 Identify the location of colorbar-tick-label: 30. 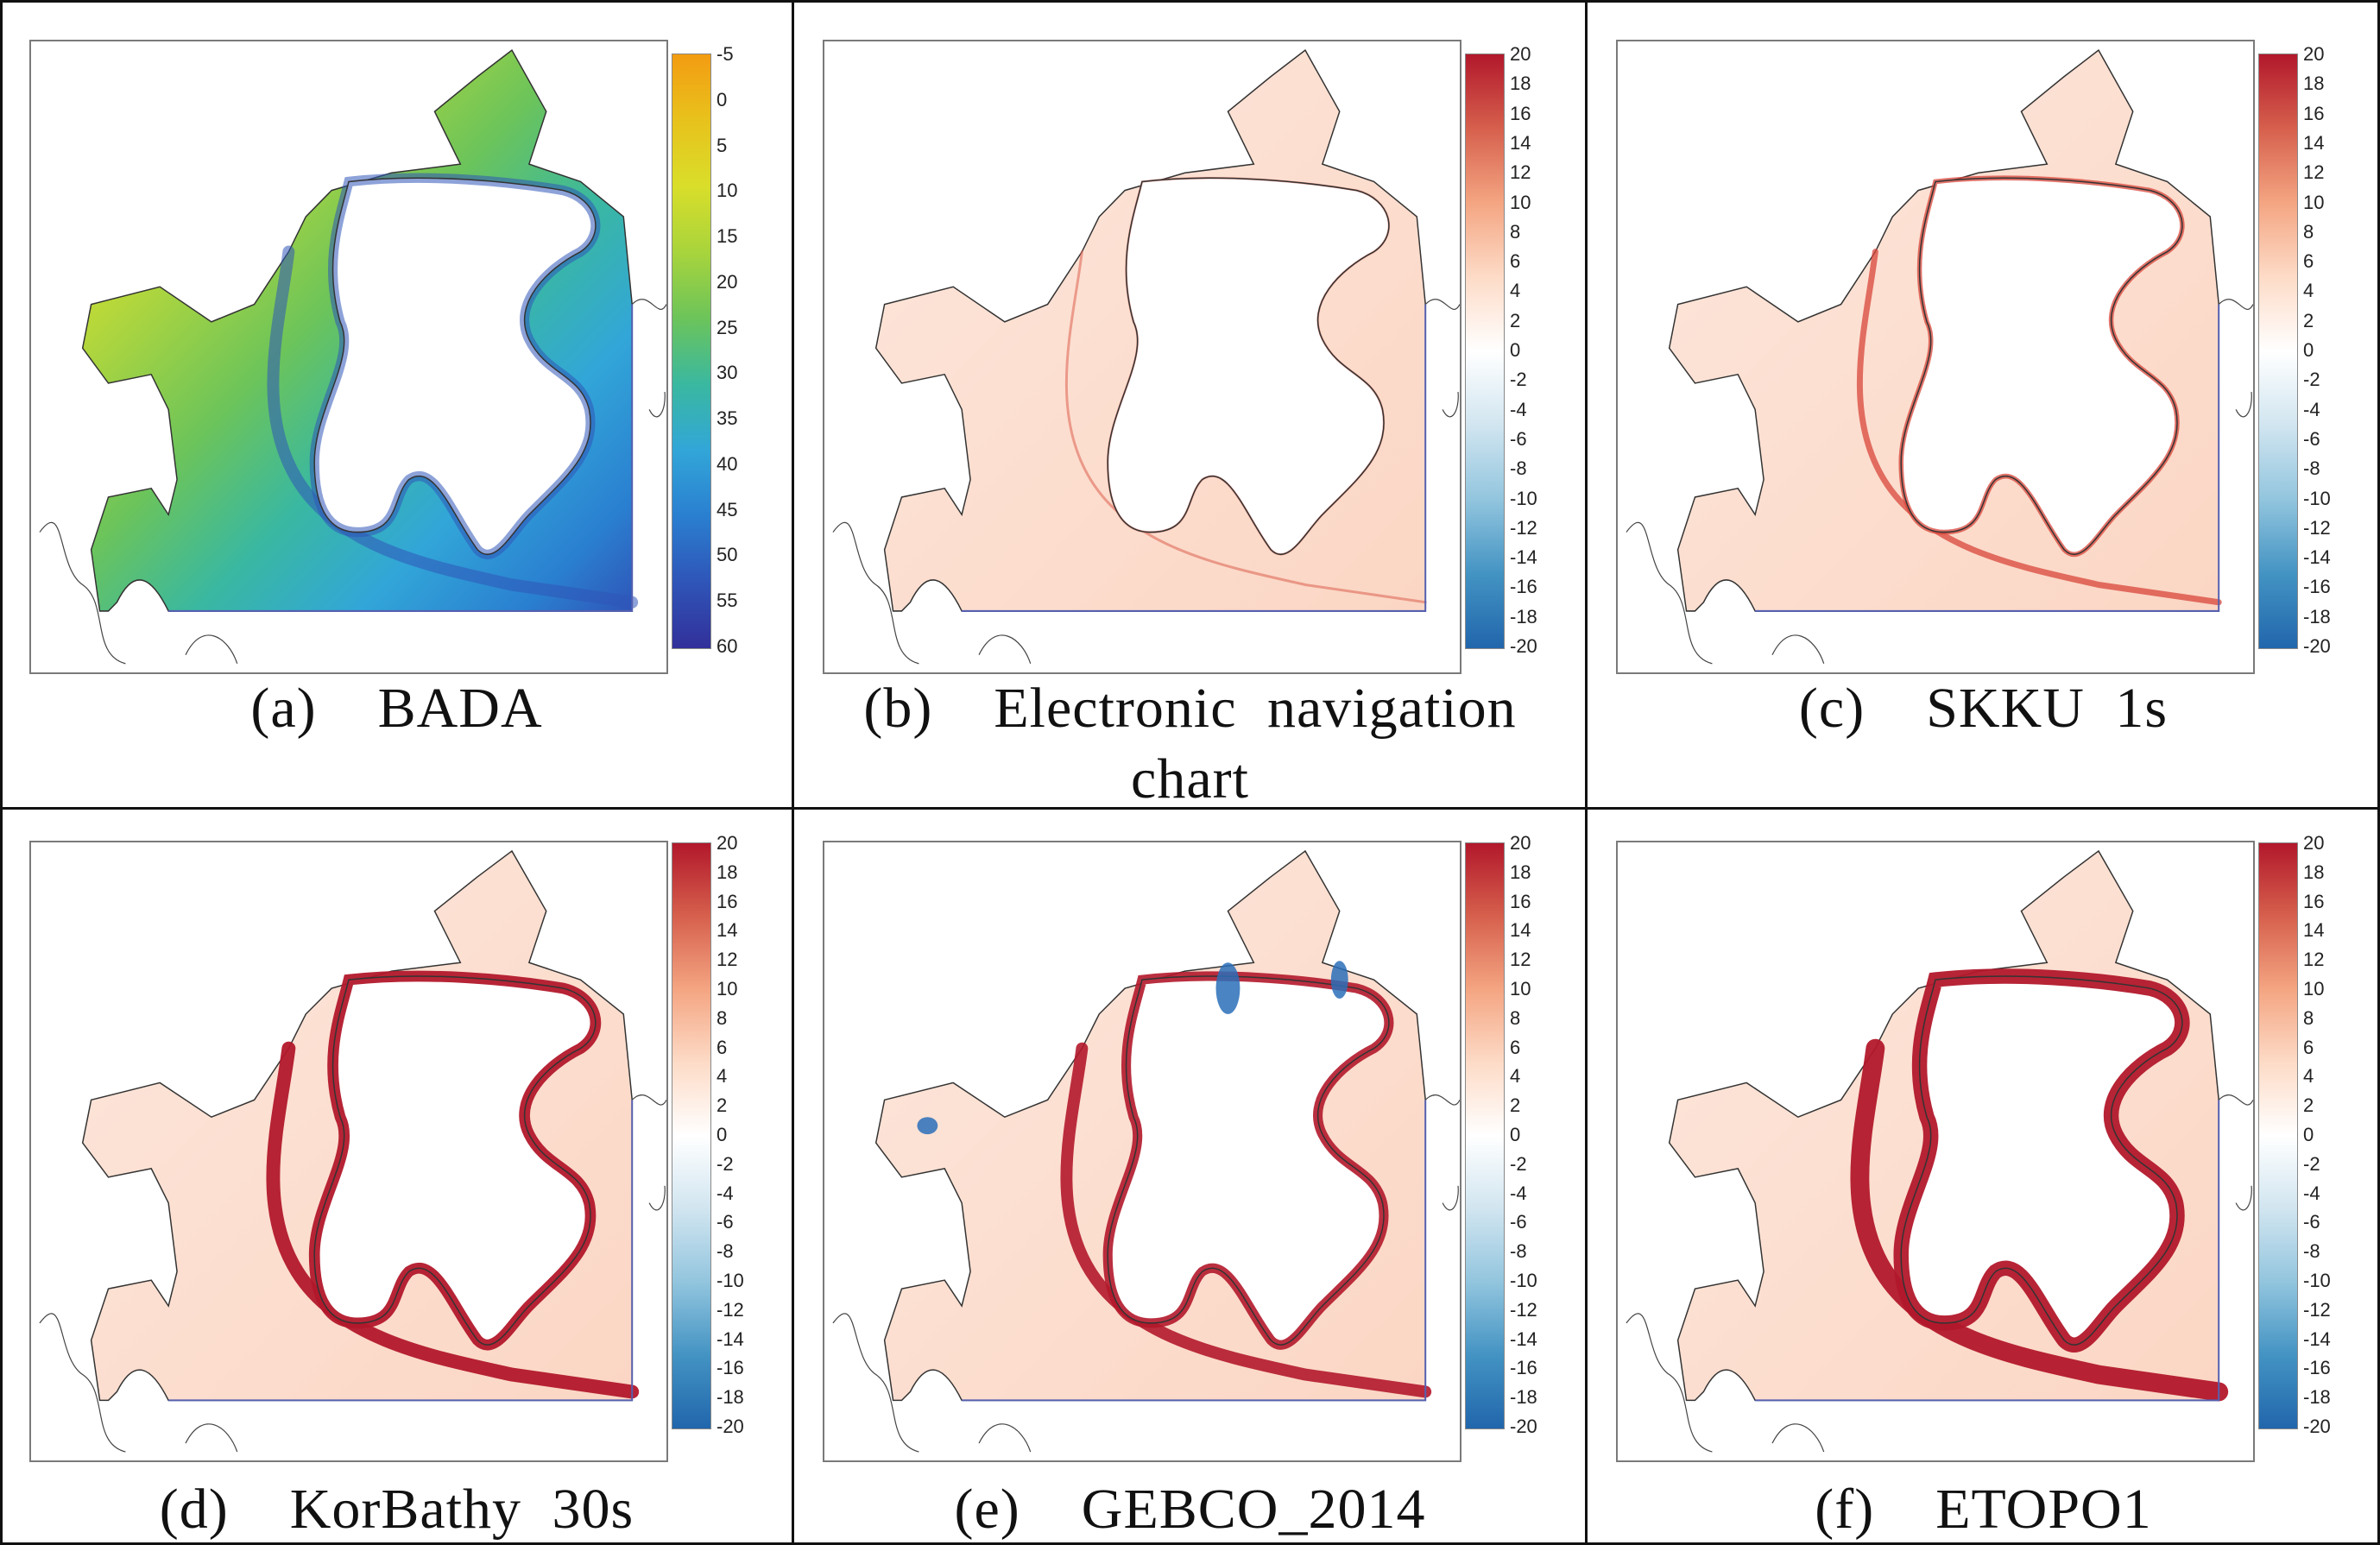
(728, 373).